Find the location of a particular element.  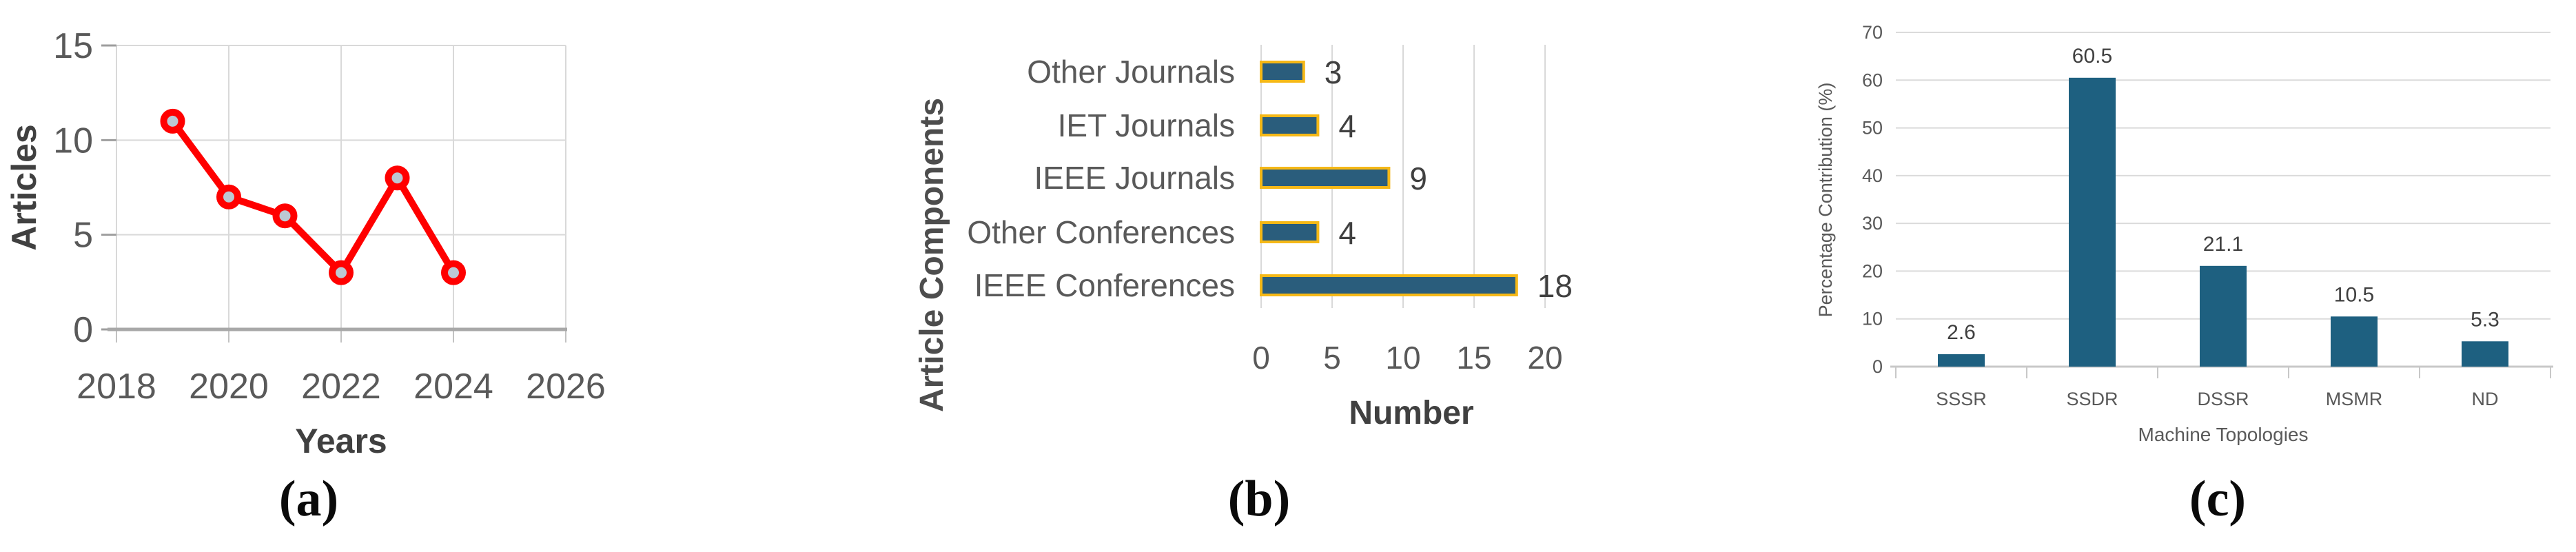

svg-text: IEEE Conferences is located at coordinates (1104, 285).